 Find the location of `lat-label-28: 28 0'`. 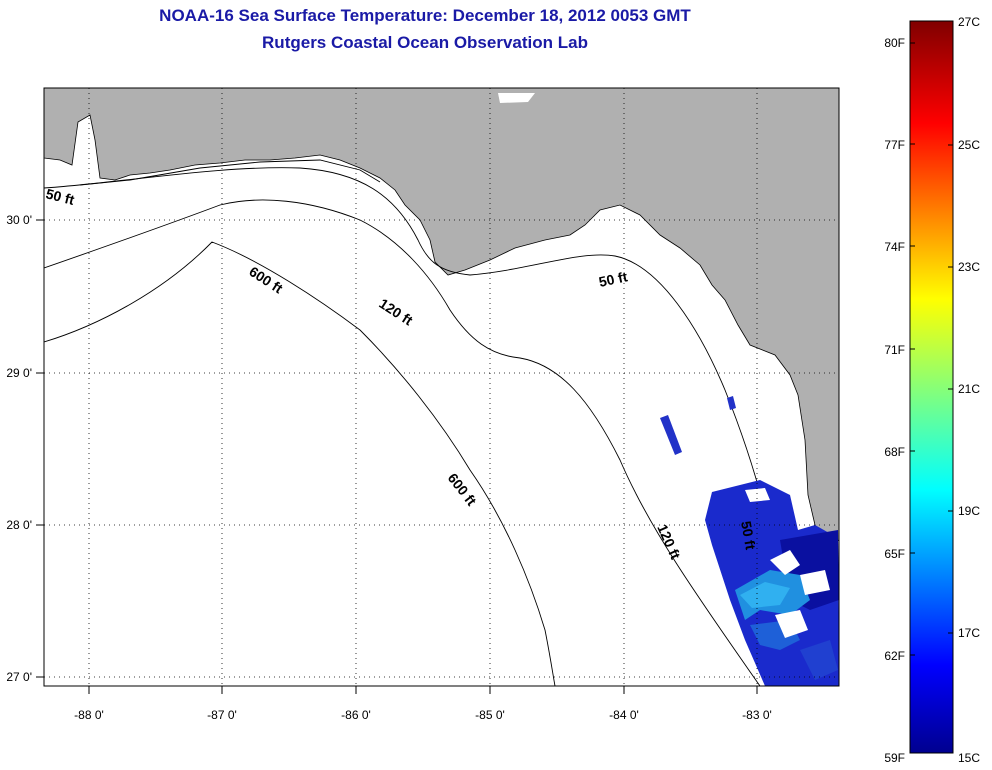

lat-label-28: 28 0' is located at coordinates (19, 525).